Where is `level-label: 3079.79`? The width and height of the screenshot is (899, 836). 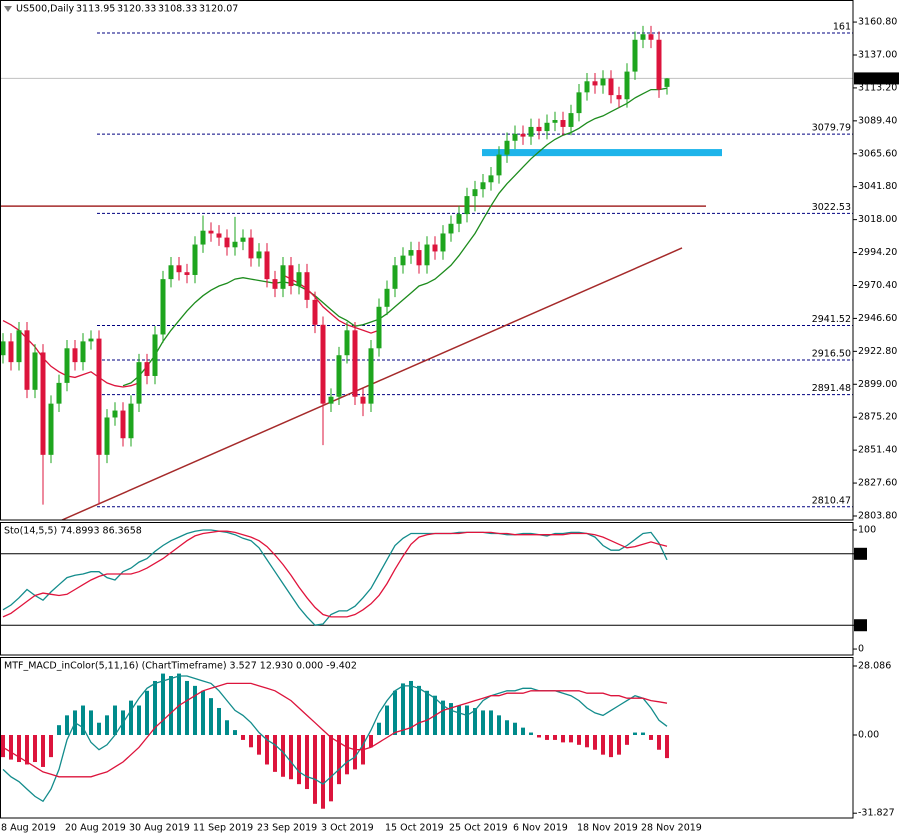 level-label: 3079.79 is located at coordinates (831, 128).